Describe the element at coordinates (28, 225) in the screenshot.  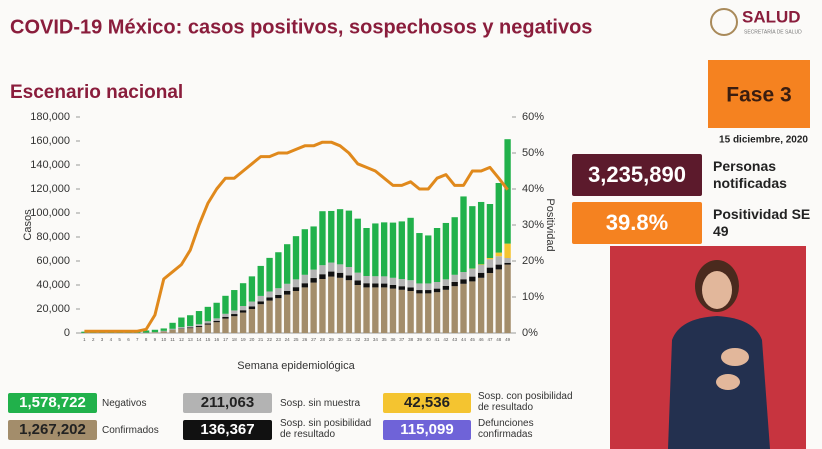
I see `y-axis-label: Casos` at that location.